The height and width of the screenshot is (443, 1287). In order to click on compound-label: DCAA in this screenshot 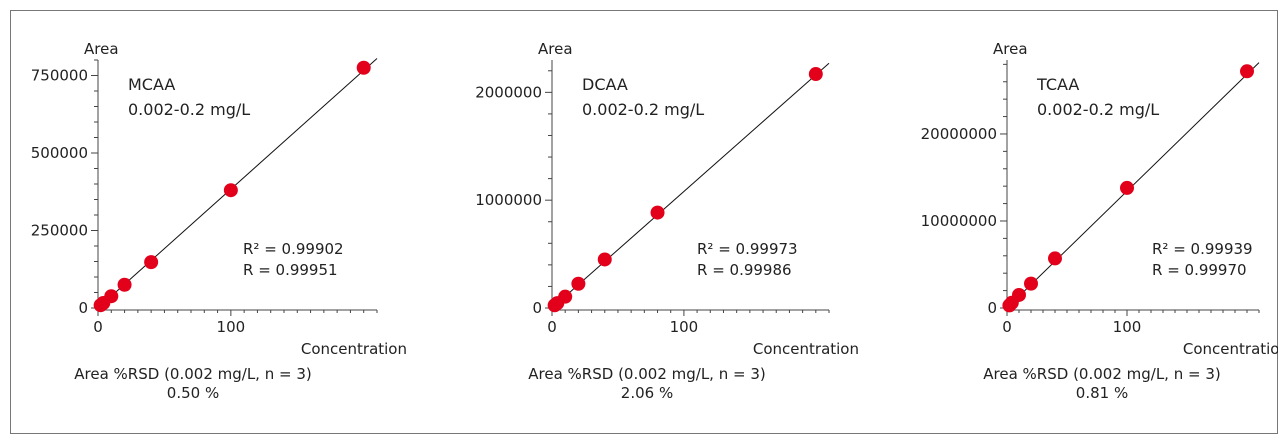, I will do `click(605, 84)`.